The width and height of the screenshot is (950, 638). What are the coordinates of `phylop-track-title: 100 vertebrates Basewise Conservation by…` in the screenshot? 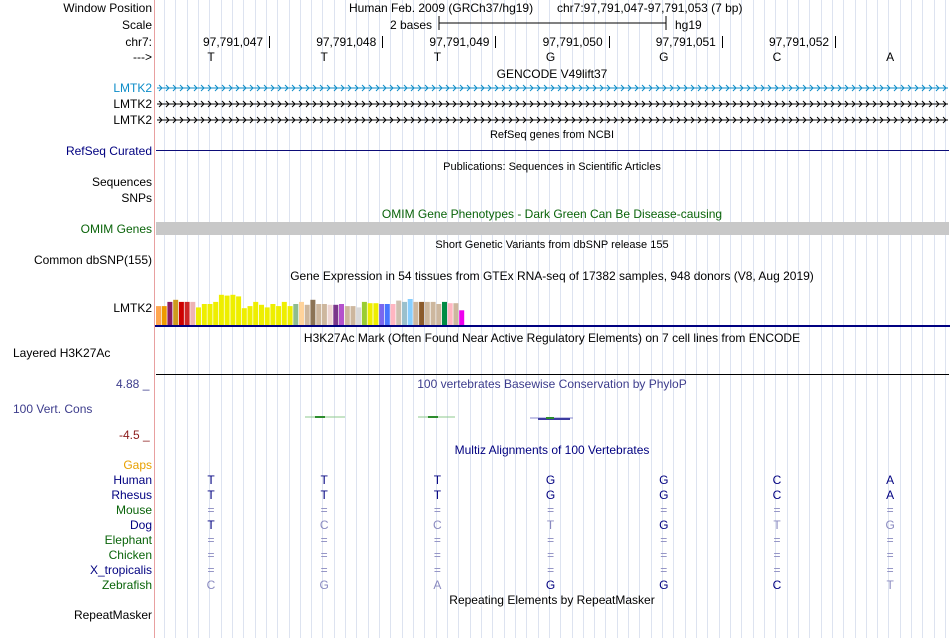 It's located at (552, 384).